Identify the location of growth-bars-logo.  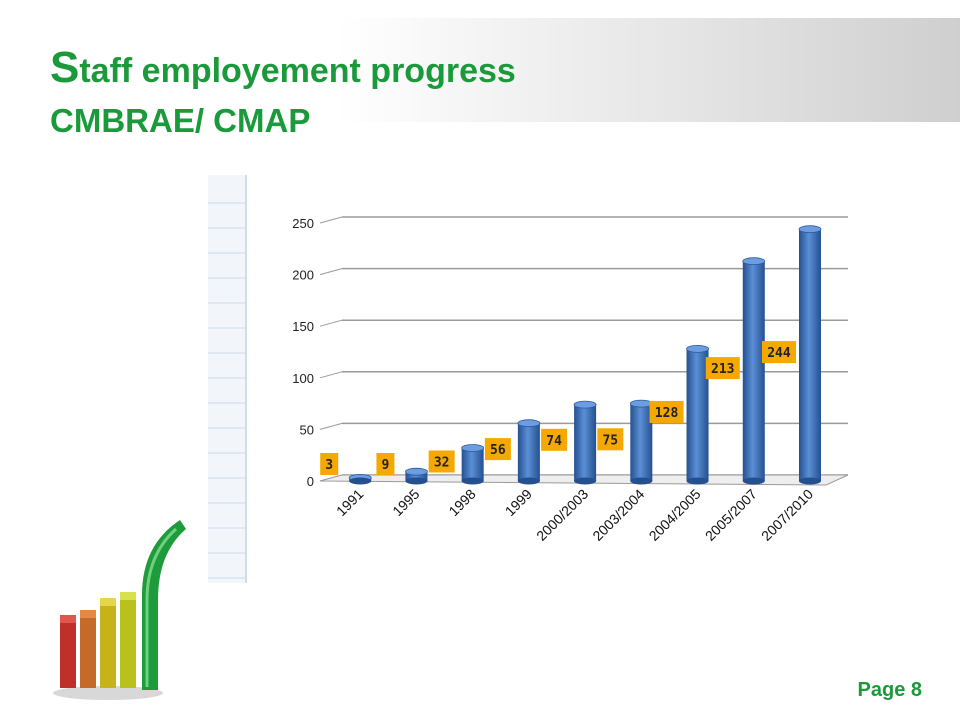
(119, 610).